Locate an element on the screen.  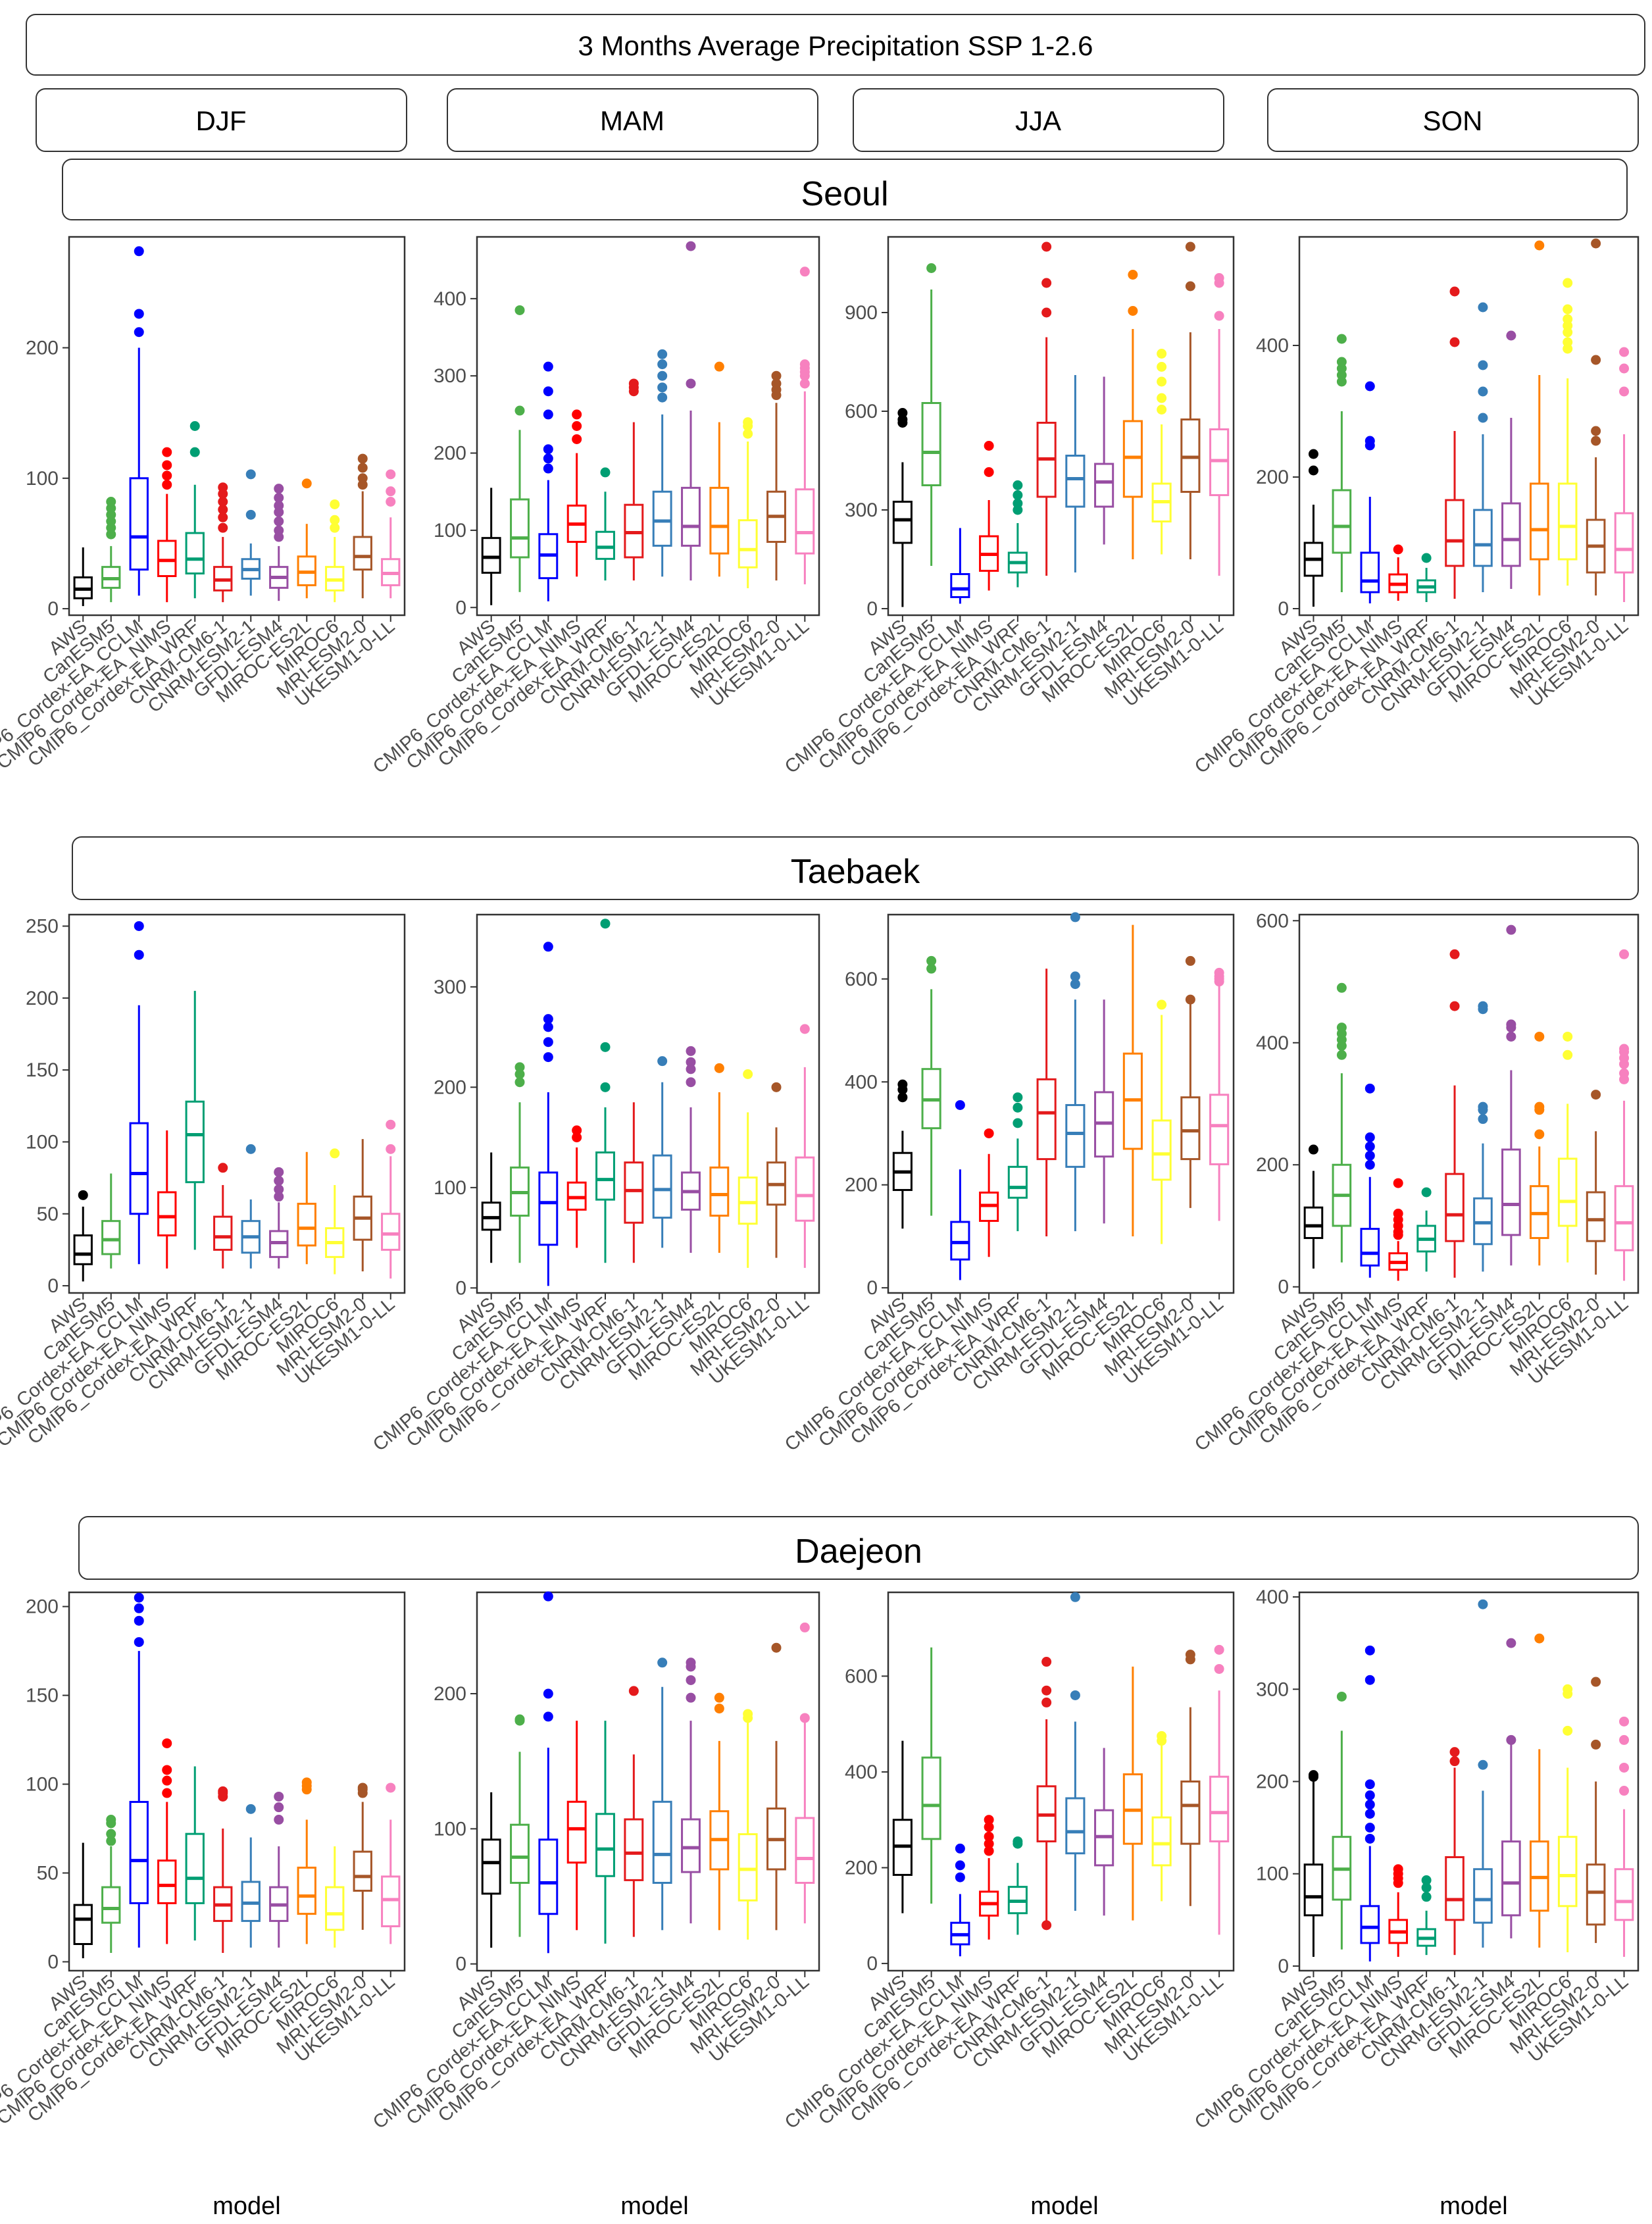
y-tick-label: 0 is located at coordinates (53, 1286).